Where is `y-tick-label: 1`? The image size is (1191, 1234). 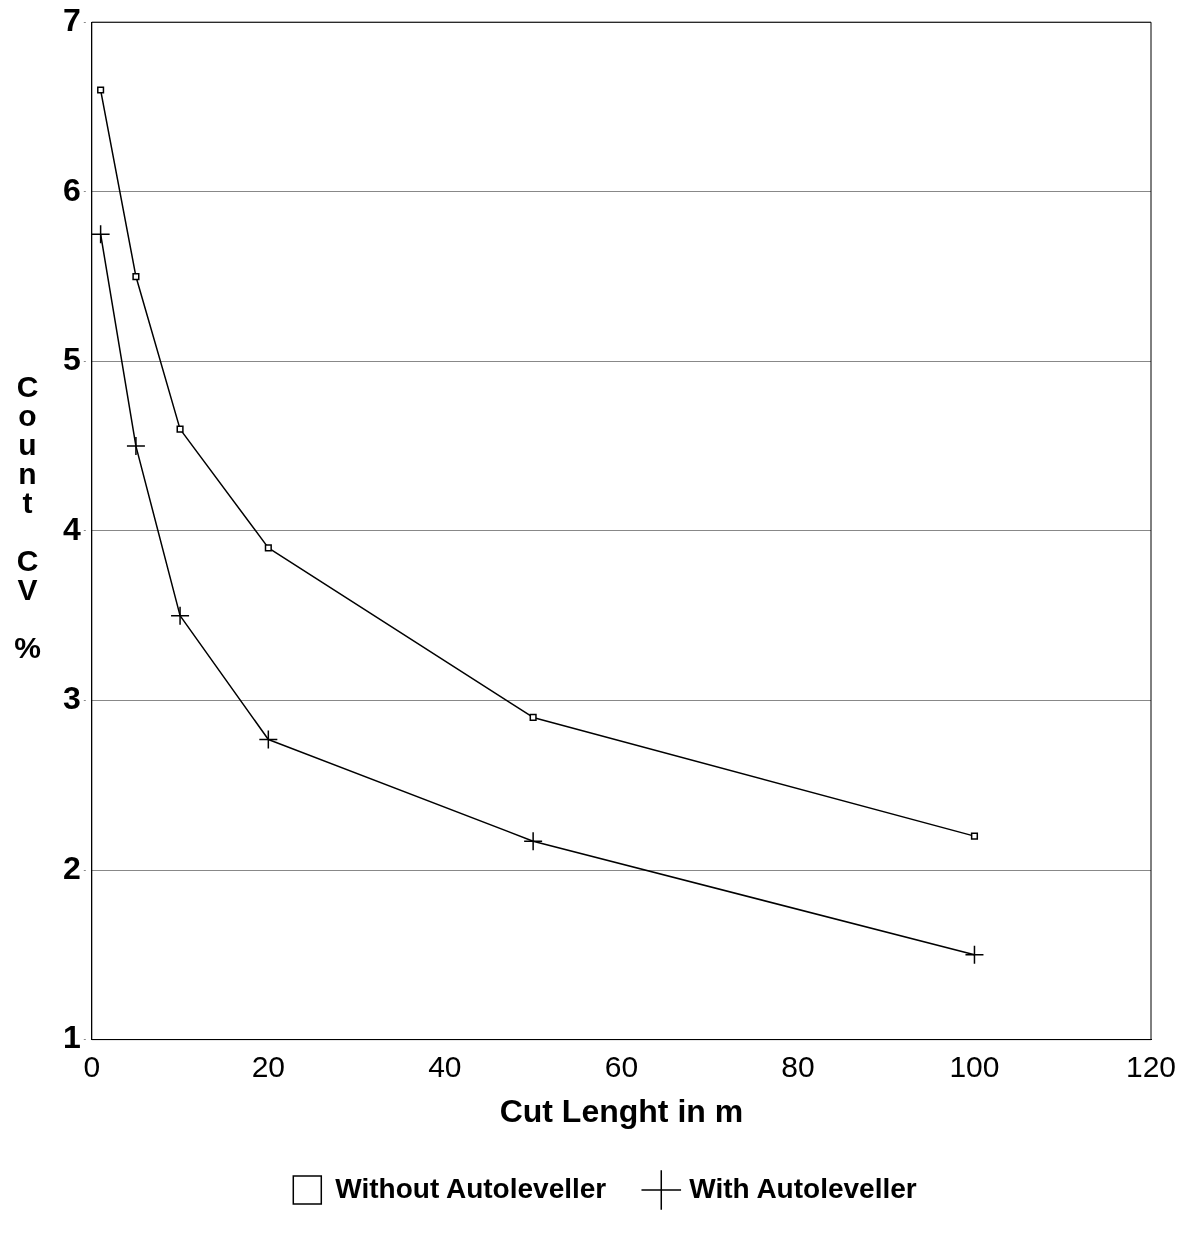 y-tick-label: 1 is located at coordinates (72, 1037).